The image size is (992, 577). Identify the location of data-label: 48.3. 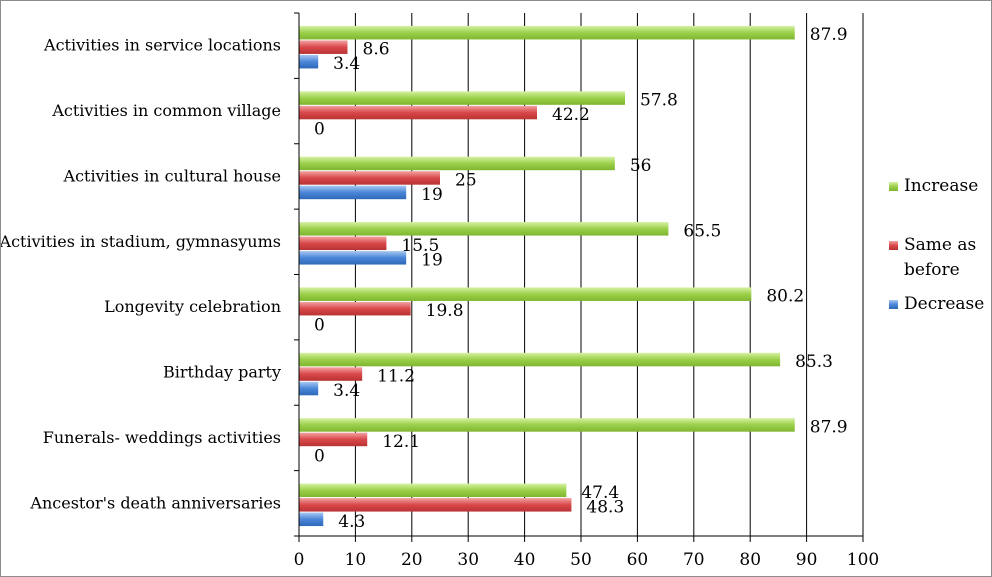
(605, 507).